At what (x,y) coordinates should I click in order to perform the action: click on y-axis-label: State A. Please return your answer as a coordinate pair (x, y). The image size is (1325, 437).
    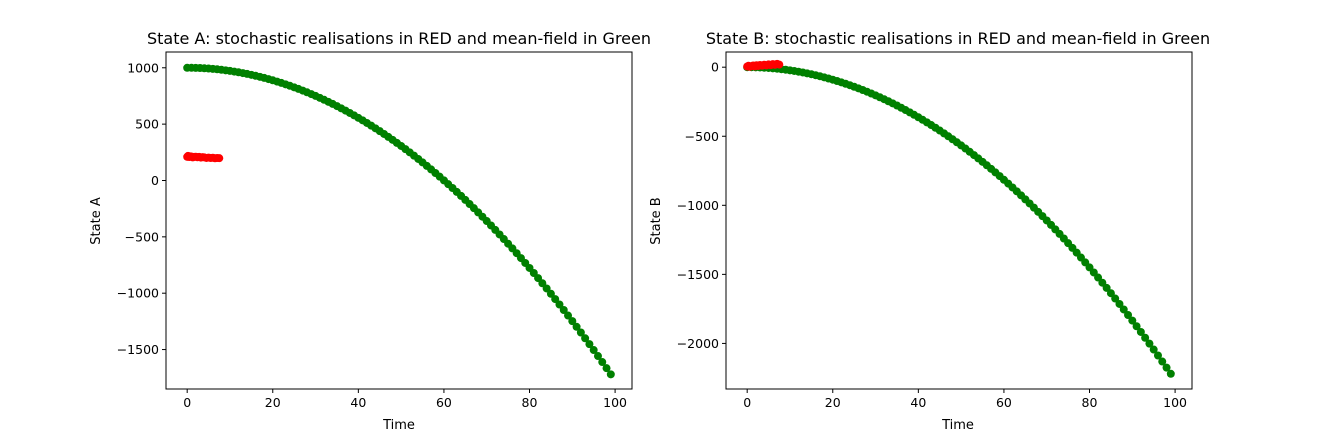
    Looking at the image, I should click on (96, 221).